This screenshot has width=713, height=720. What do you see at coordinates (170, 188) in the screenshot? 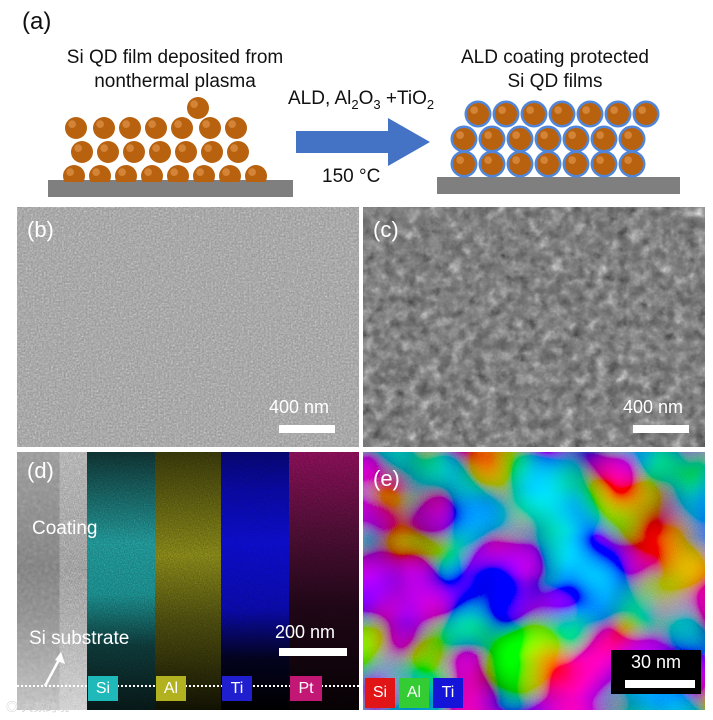
I see `left-substrate` at bounding box center [170, 188].